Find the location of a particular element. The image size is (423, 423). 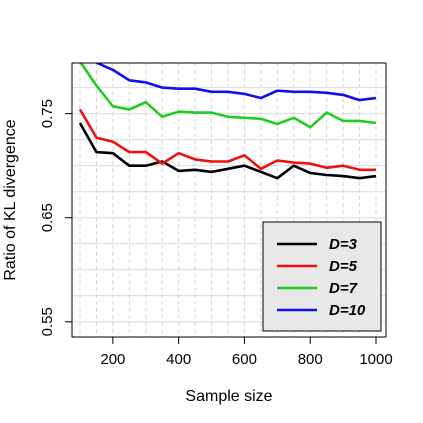

x-tick-label: 600 is located at coordinates (244, 359).